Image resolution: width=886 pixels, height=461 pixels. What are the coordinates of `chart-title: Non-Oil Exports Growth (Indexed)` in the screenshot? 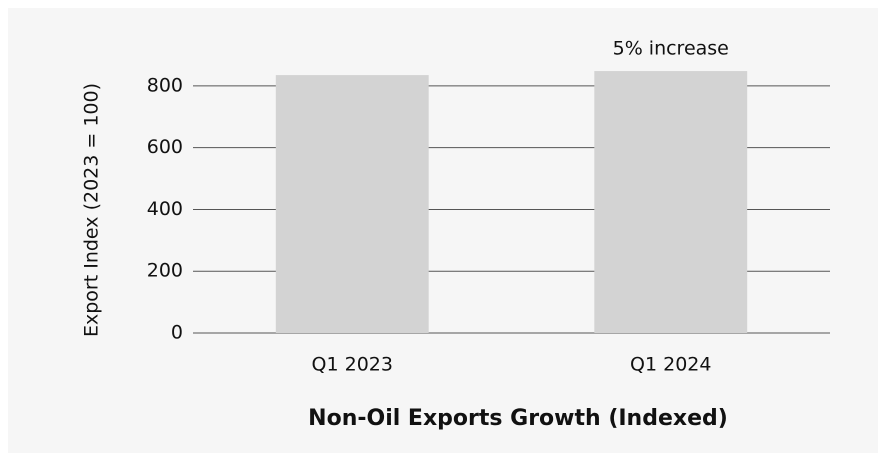 It's located at (518, 418).